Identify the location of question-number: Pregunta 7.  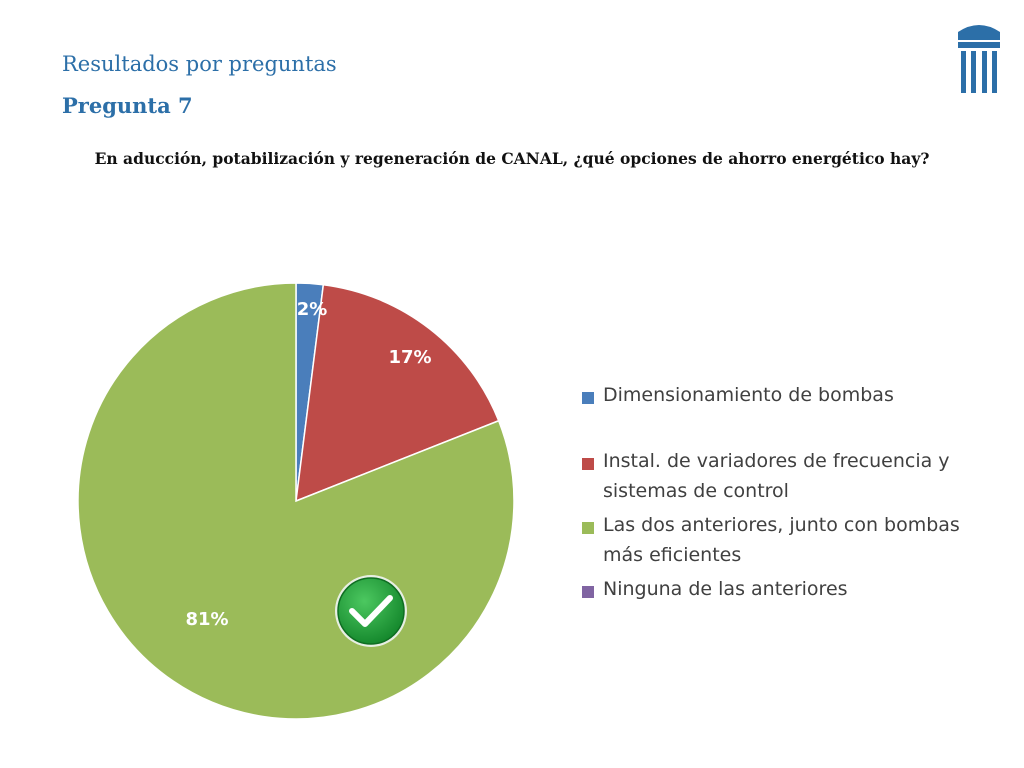
(127, 105).